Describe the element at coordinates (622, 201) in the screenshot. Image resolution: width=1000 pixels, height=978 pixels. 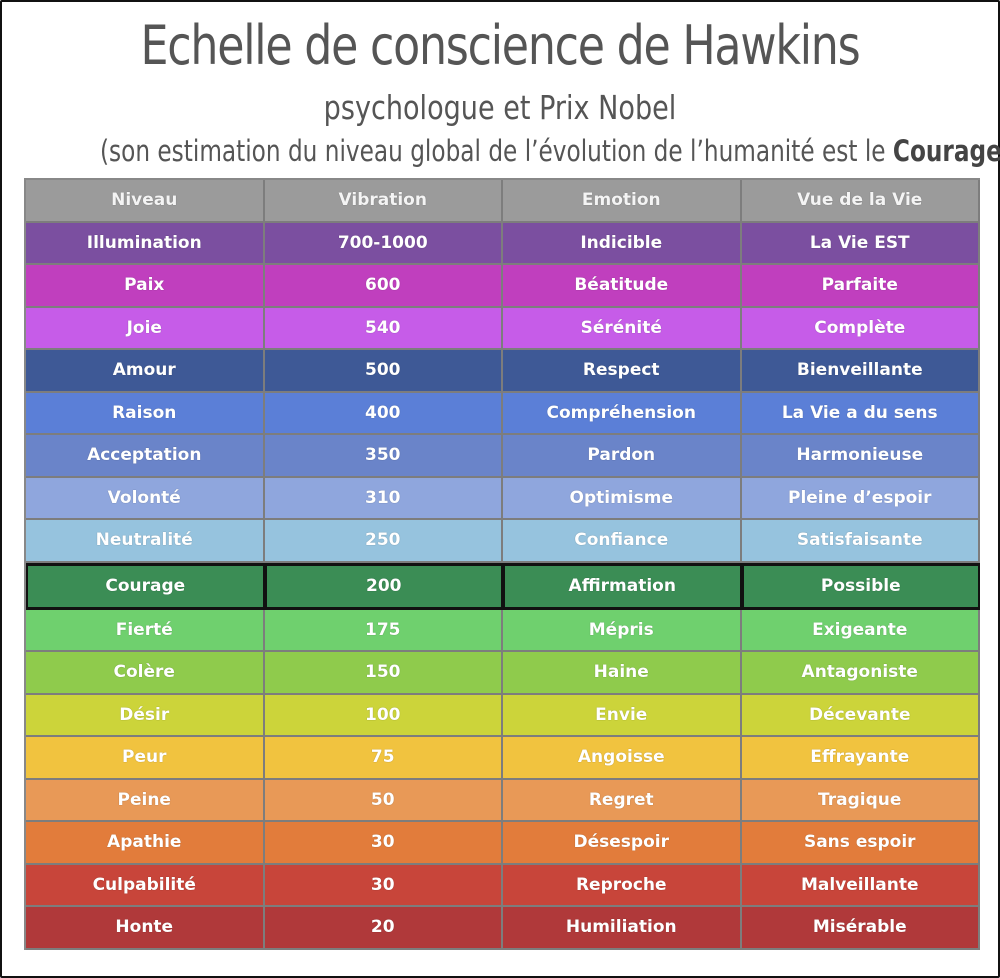
I see `header-emotion: Emotion` at that location.